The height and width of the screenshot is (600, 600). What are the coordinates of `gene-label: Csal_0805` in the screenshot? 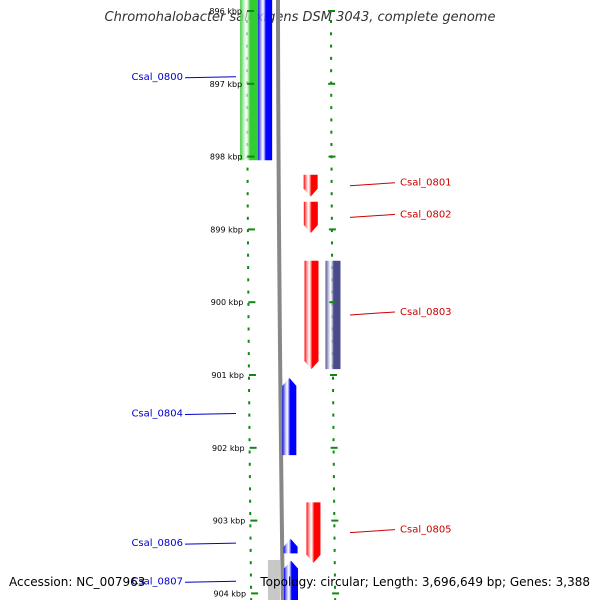 It's located at (400, 530).